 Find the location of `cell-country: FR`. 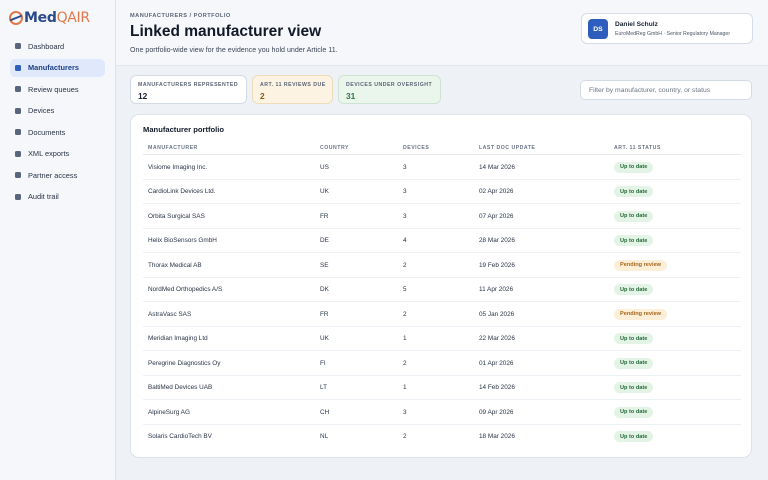

cell-country: FR is located at coordinates (324, 314).